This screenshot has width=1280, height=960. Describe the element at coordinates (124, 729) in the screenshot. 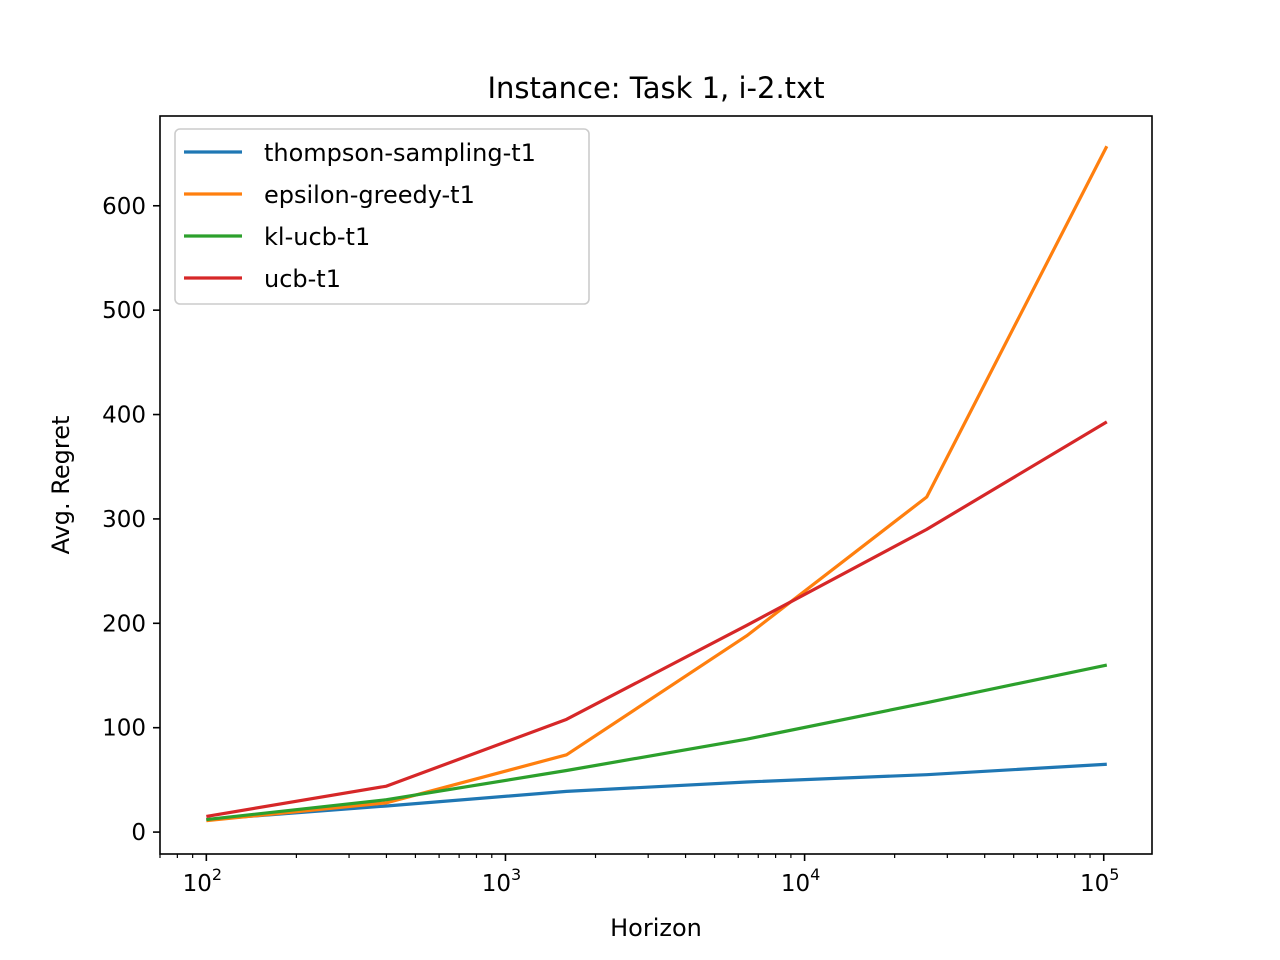

I see `y-tick-label: 100` at that location.